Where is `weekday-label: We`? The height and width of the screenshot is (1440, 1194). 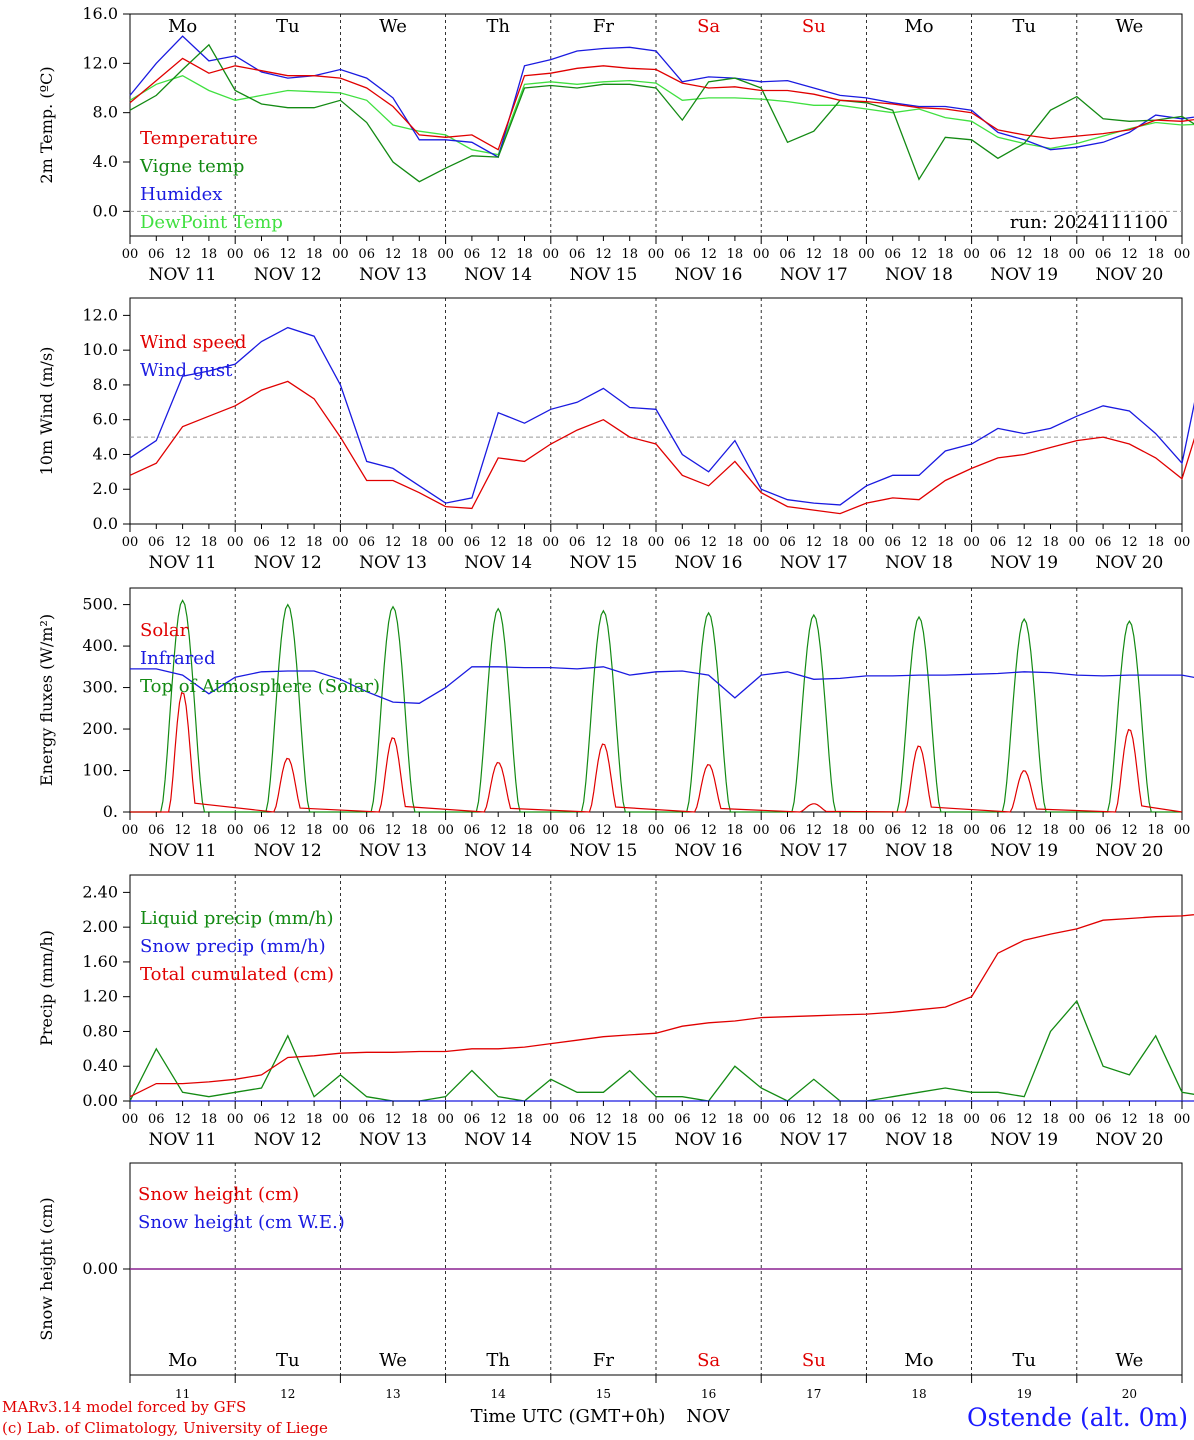
weekday-label: We is located at coordinates (1130, 26).